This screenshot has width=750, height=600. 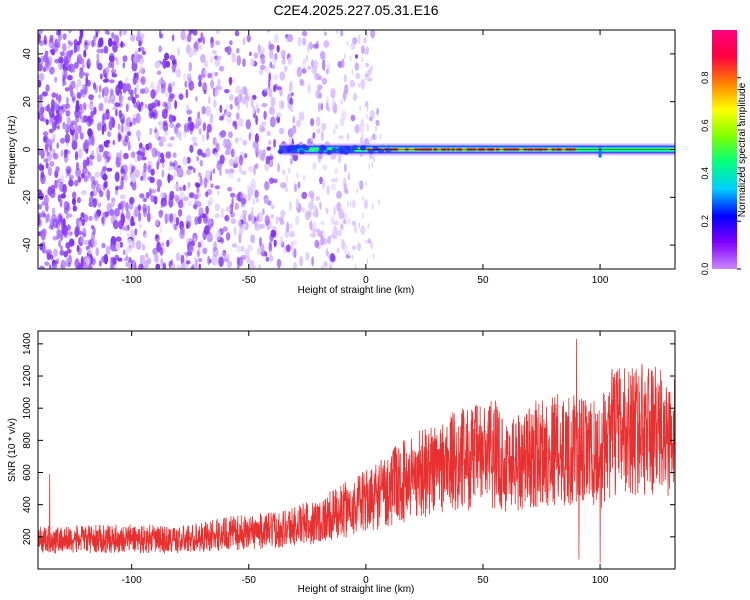 I want to click on figure-title: C2E4.2025.227.05.31.E16, so click(x=355, y=10).